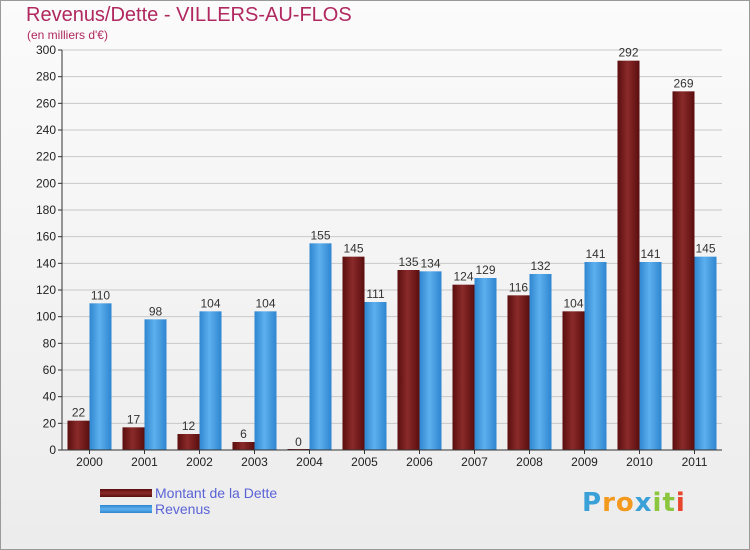 Image resolution: width=750 pixels, height=550 pixels. What do you see at coordinates (46, 290) in the screenshot?
I see `y-tick-label: 120` at bounding box center [46, 290].